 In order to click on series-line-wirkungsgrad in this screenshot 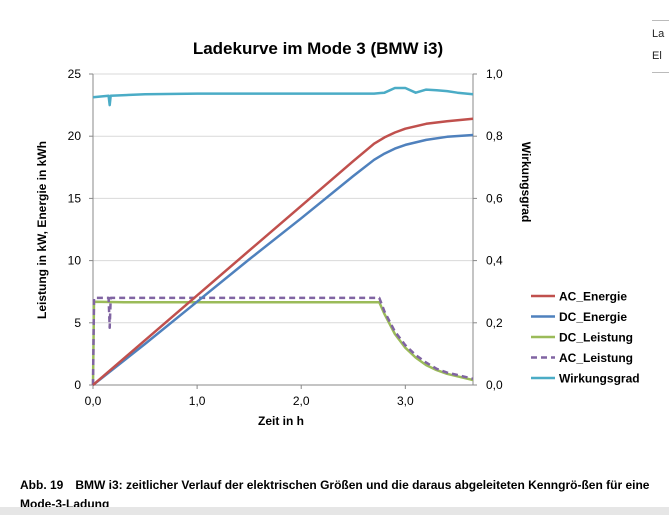, I will do `click(283, 96)`.